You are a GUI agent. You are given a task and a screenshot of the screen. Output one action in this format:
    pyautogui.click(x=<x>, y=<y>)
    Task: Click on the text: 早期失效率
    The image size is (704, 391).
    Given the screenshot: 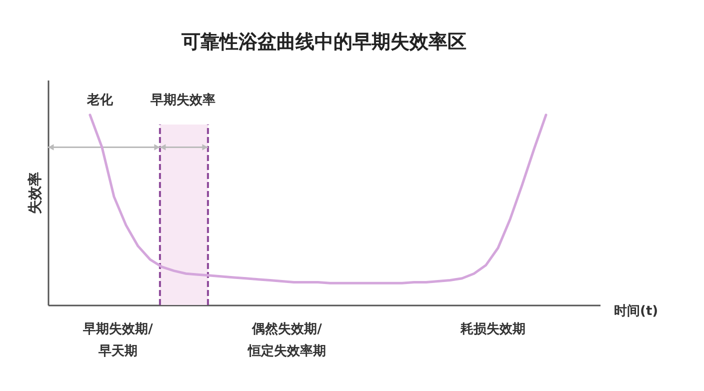 What is the action you would take?
    pyautogui.click(x=183, y=100)
    